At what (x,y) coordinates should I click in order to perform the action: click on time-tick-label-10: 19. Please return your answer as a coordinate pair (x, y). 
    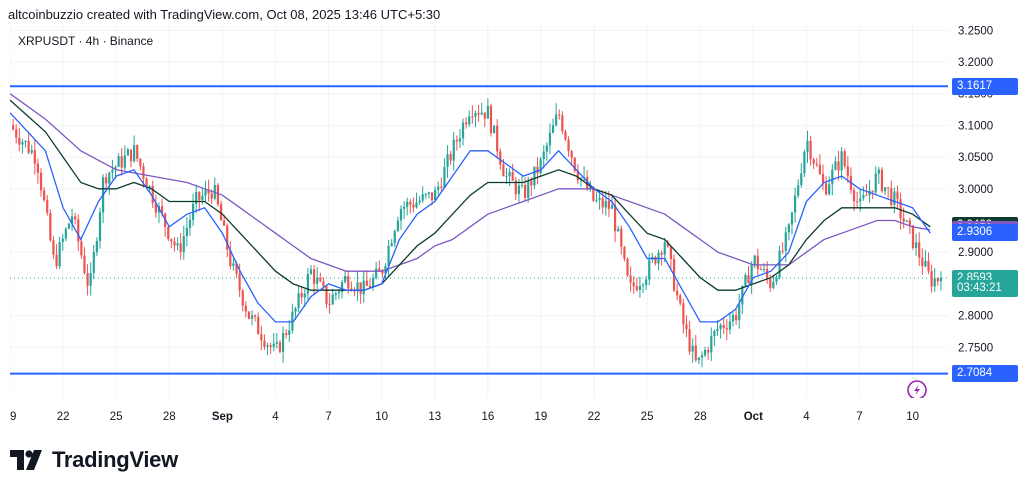
    Looking at the image, I should click on (541, 417).